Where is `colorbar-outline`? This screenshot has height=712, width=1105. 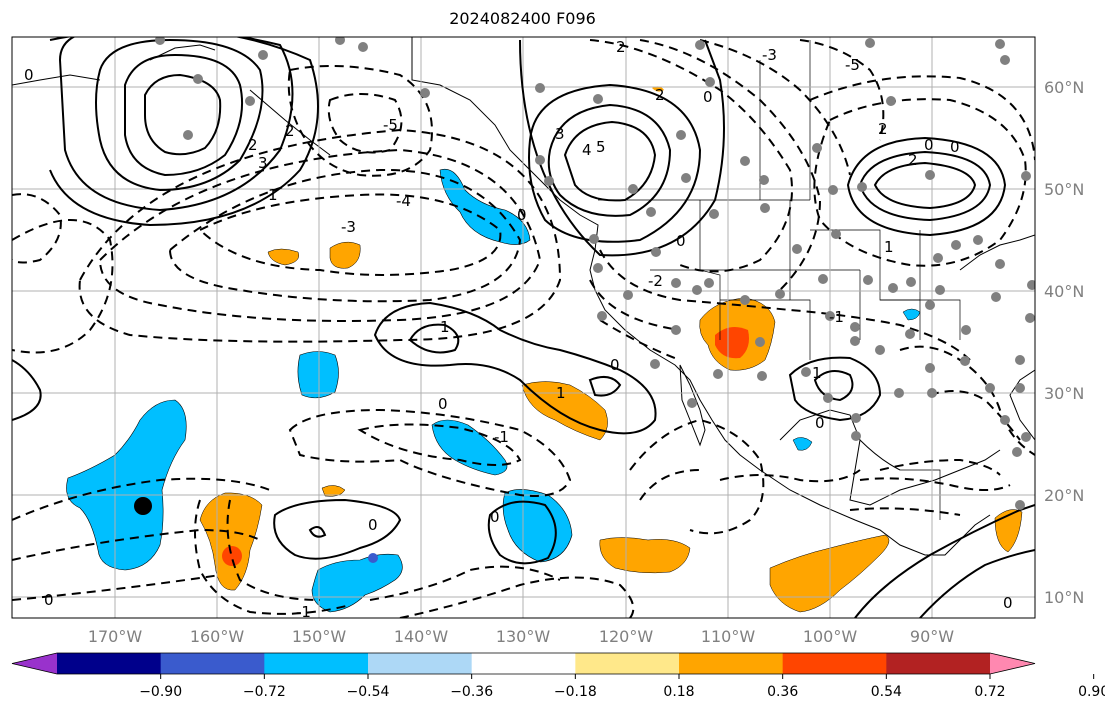
colorbar-outline is located at coordinates (523, 663).